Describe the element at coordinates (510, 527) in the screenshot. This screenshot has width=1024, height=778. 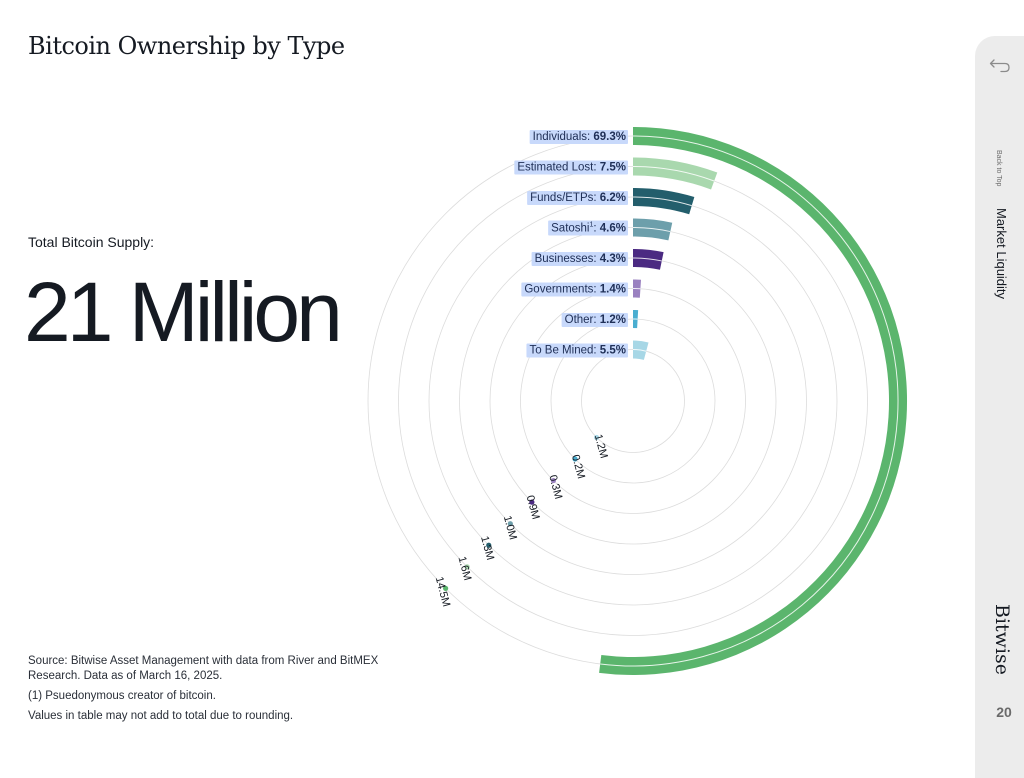
I see `amount-label: 1.0M` at that location.